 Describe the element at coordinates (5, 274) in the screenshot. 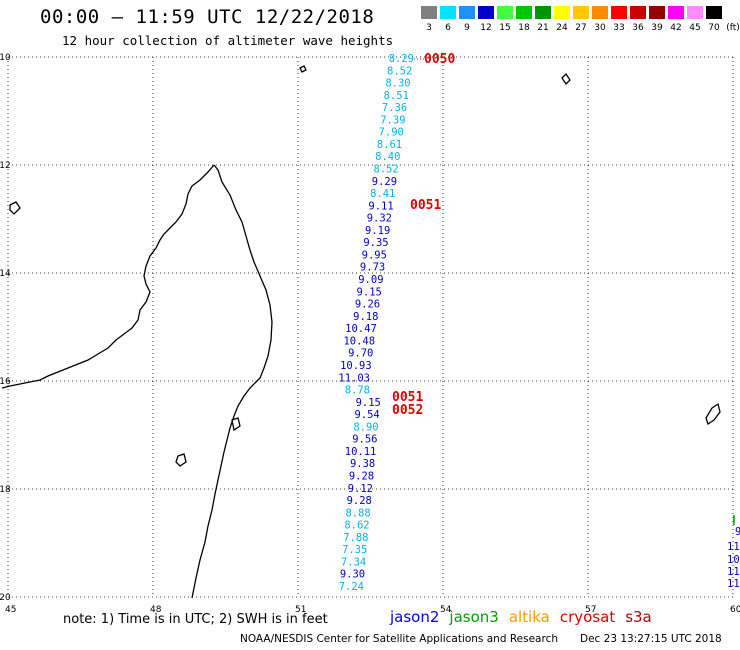

I see `lat-tick--14: -14` at that location.